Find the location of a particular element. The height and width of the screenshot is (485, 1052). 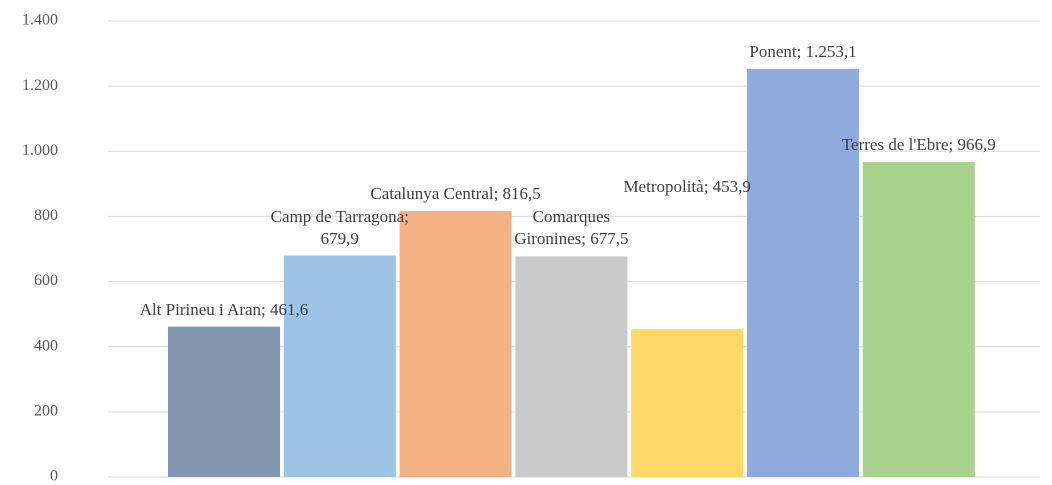

data-label: Ponent; 1.253,1 is located at coordinates (803, 51).